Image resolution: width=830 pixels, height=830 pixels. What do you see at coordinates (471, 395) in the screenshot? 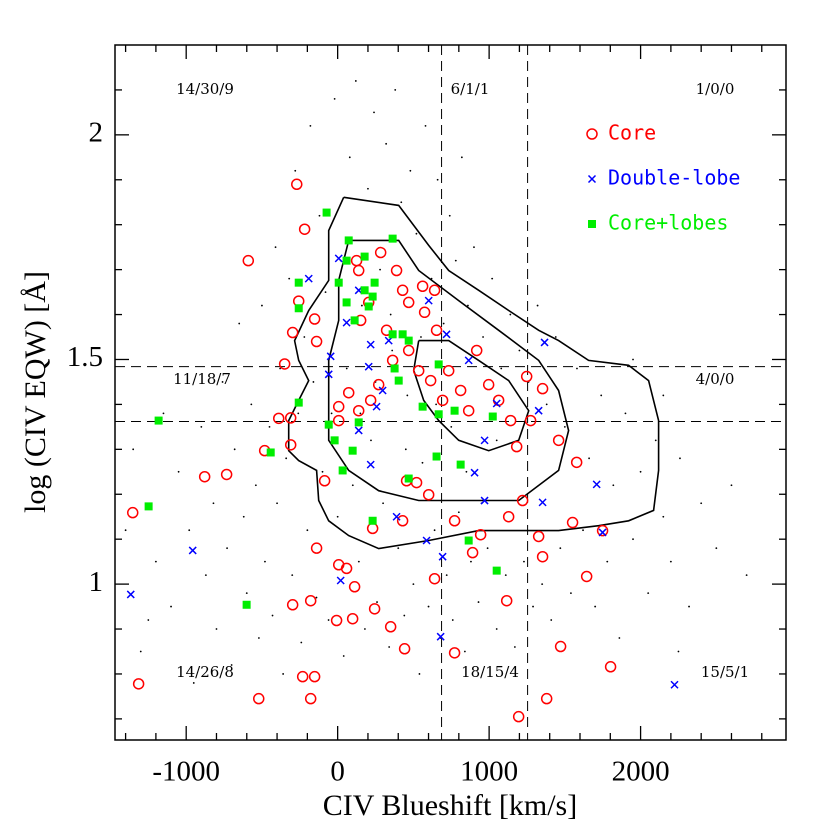
I see `density-contour` at bounding box center [471, 395].